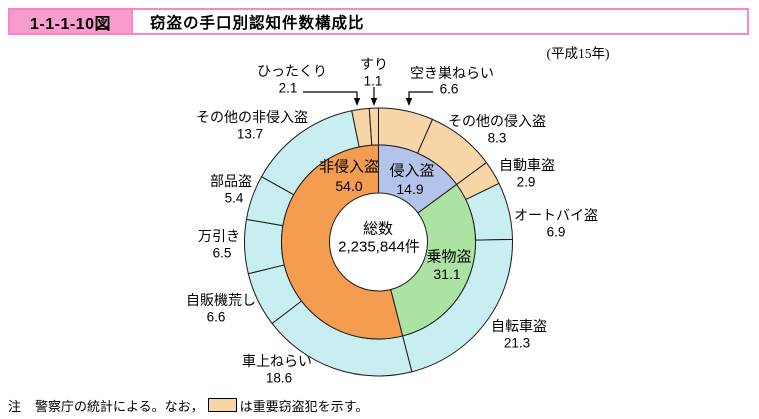 The image size is (759, 419). Describe the element at coordinates (409, 189) in the screenshot. I see `inner-value-0: 14.9` at that location.